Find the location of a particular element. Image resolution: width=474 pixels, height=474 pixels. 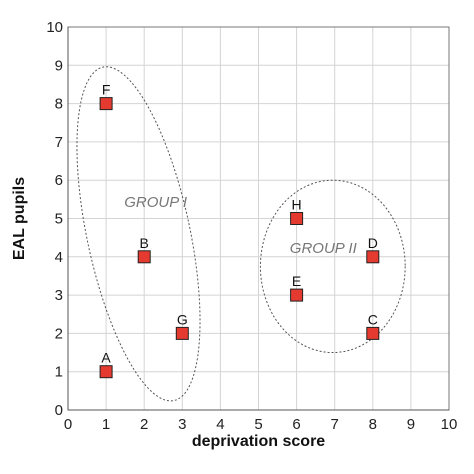

data-point-label: G is located at coordinates (182, 319).